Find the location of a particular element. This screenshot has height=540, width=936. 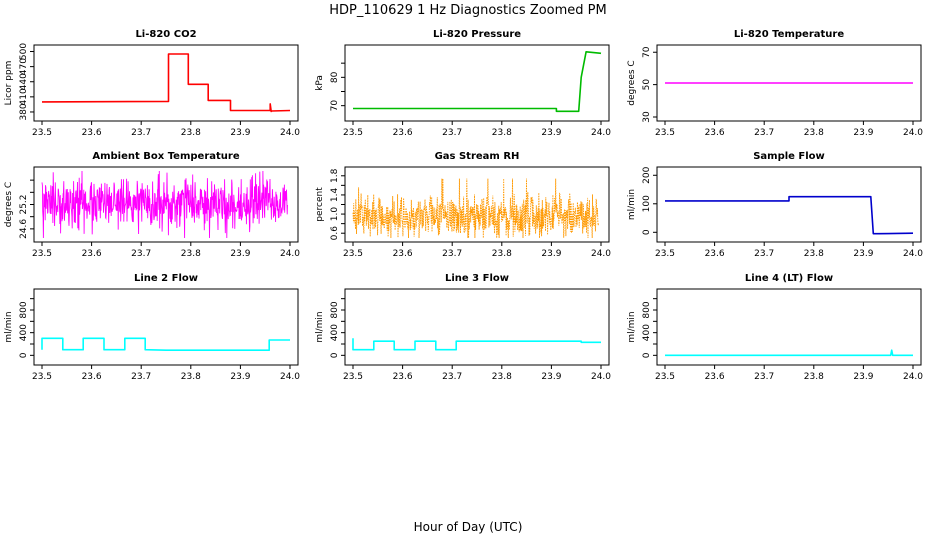

y-axis-label: percent is located at coordinates (320, 204).